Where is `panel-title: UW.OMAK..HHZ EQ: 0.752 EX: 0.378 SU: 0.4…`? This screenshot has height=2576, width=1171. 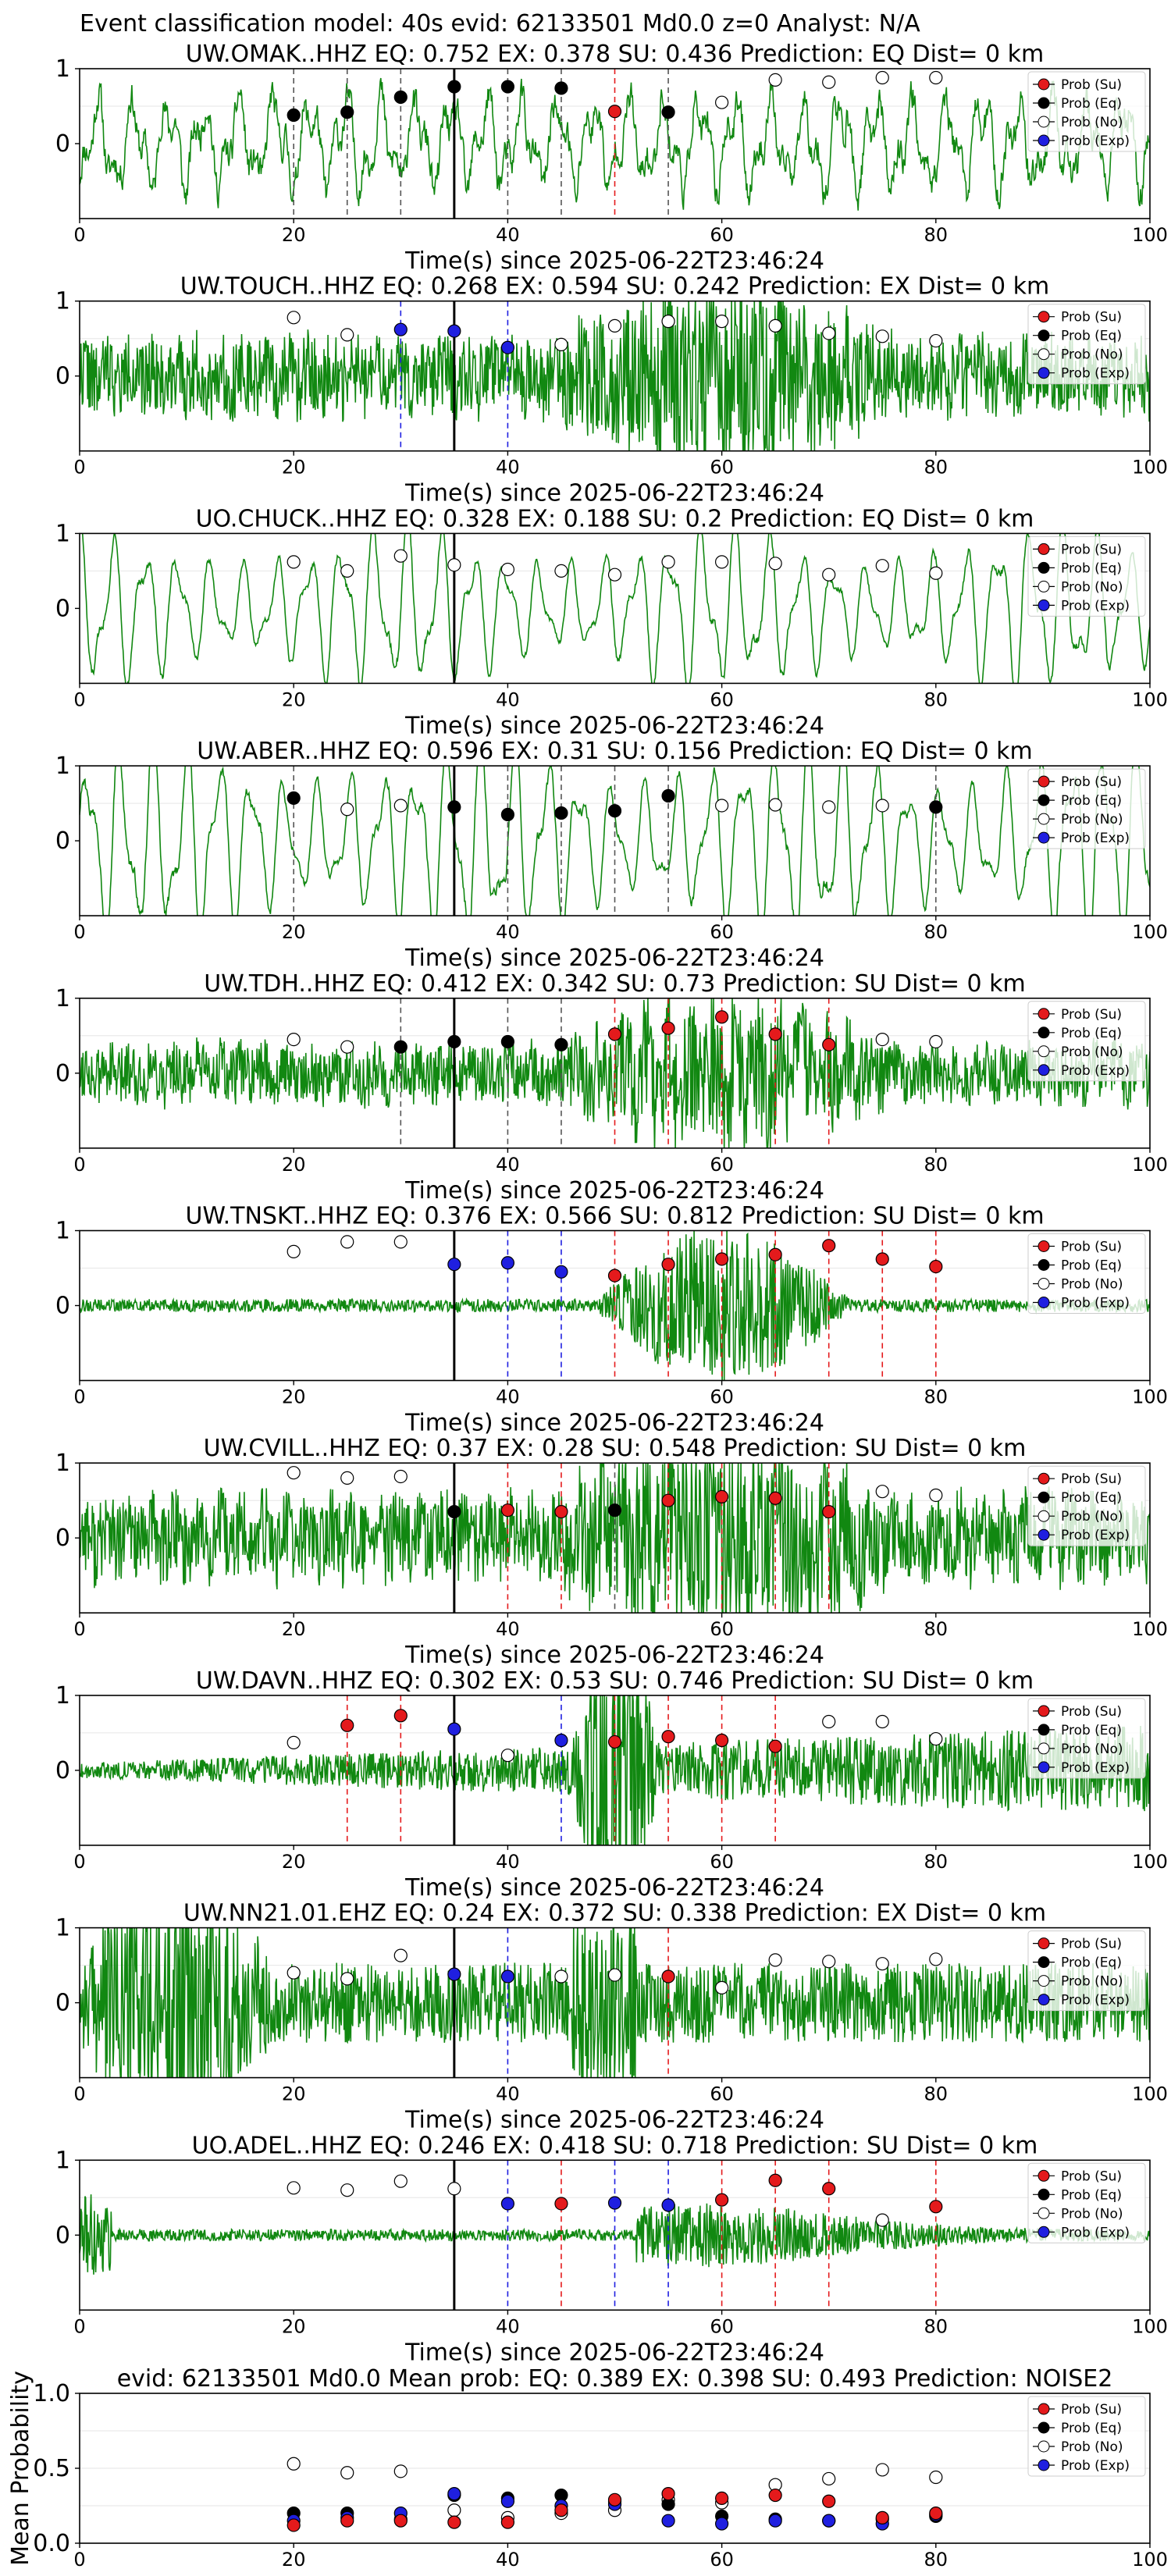 panel-title: UW.OMAK..HHZ EQ: 0.752 EX: 0.378 SU: 0.4… is located at coordinates (615, 54).